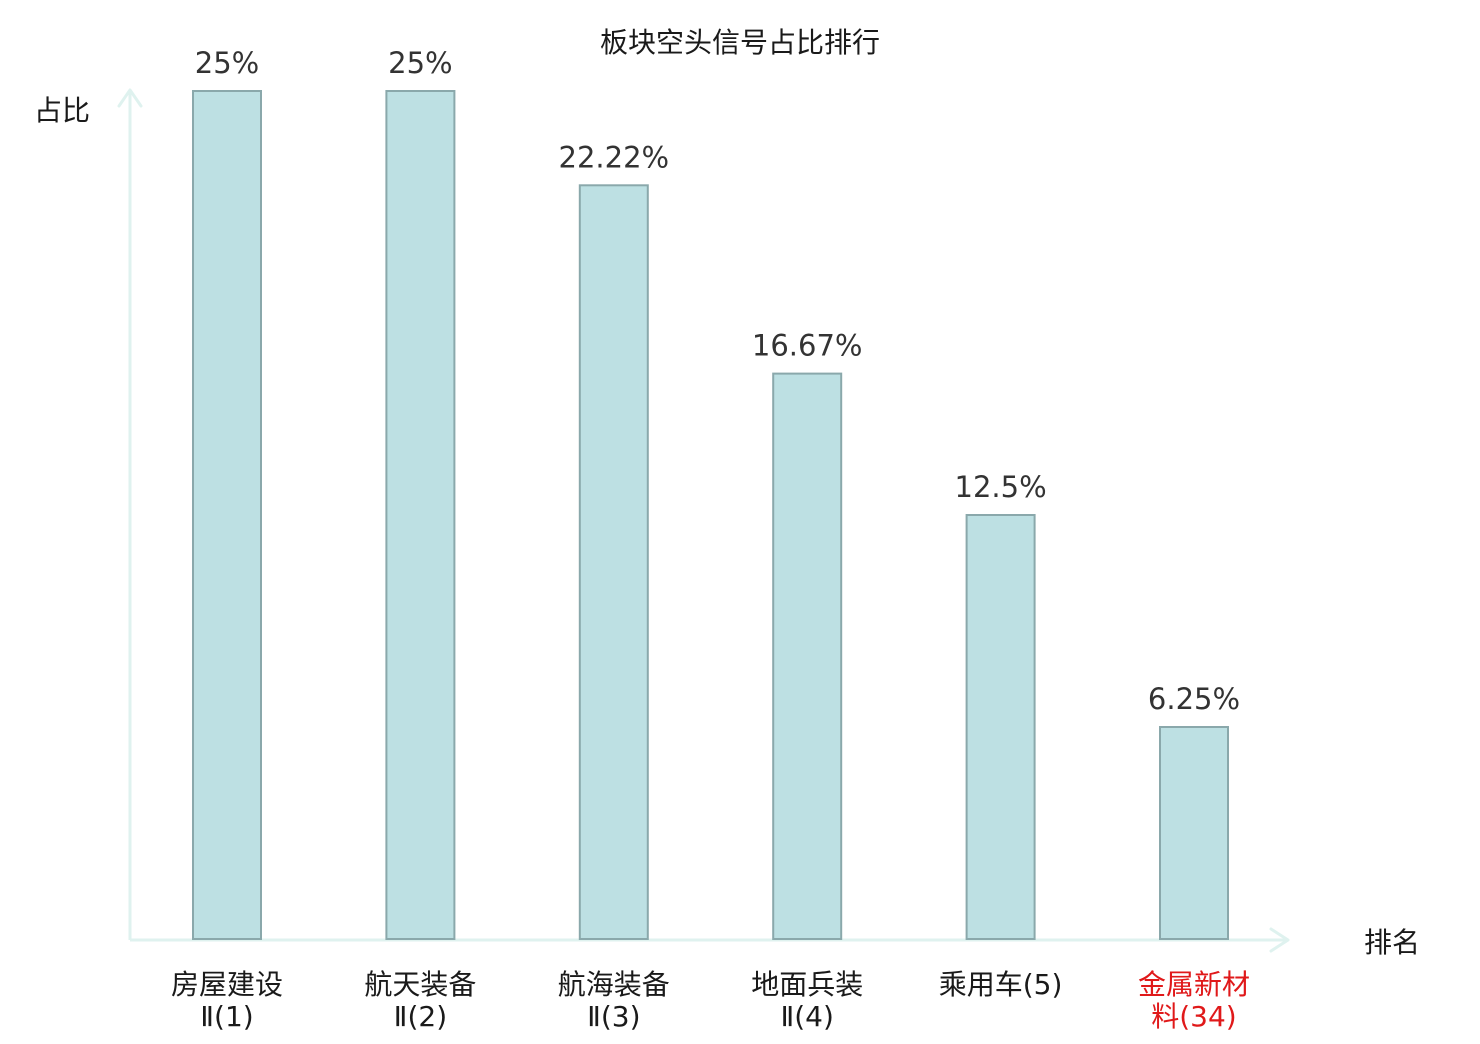 This screenshot has height=1044, width=1480. I want to click on x-axis-label: 排名, so click(1392, 942).